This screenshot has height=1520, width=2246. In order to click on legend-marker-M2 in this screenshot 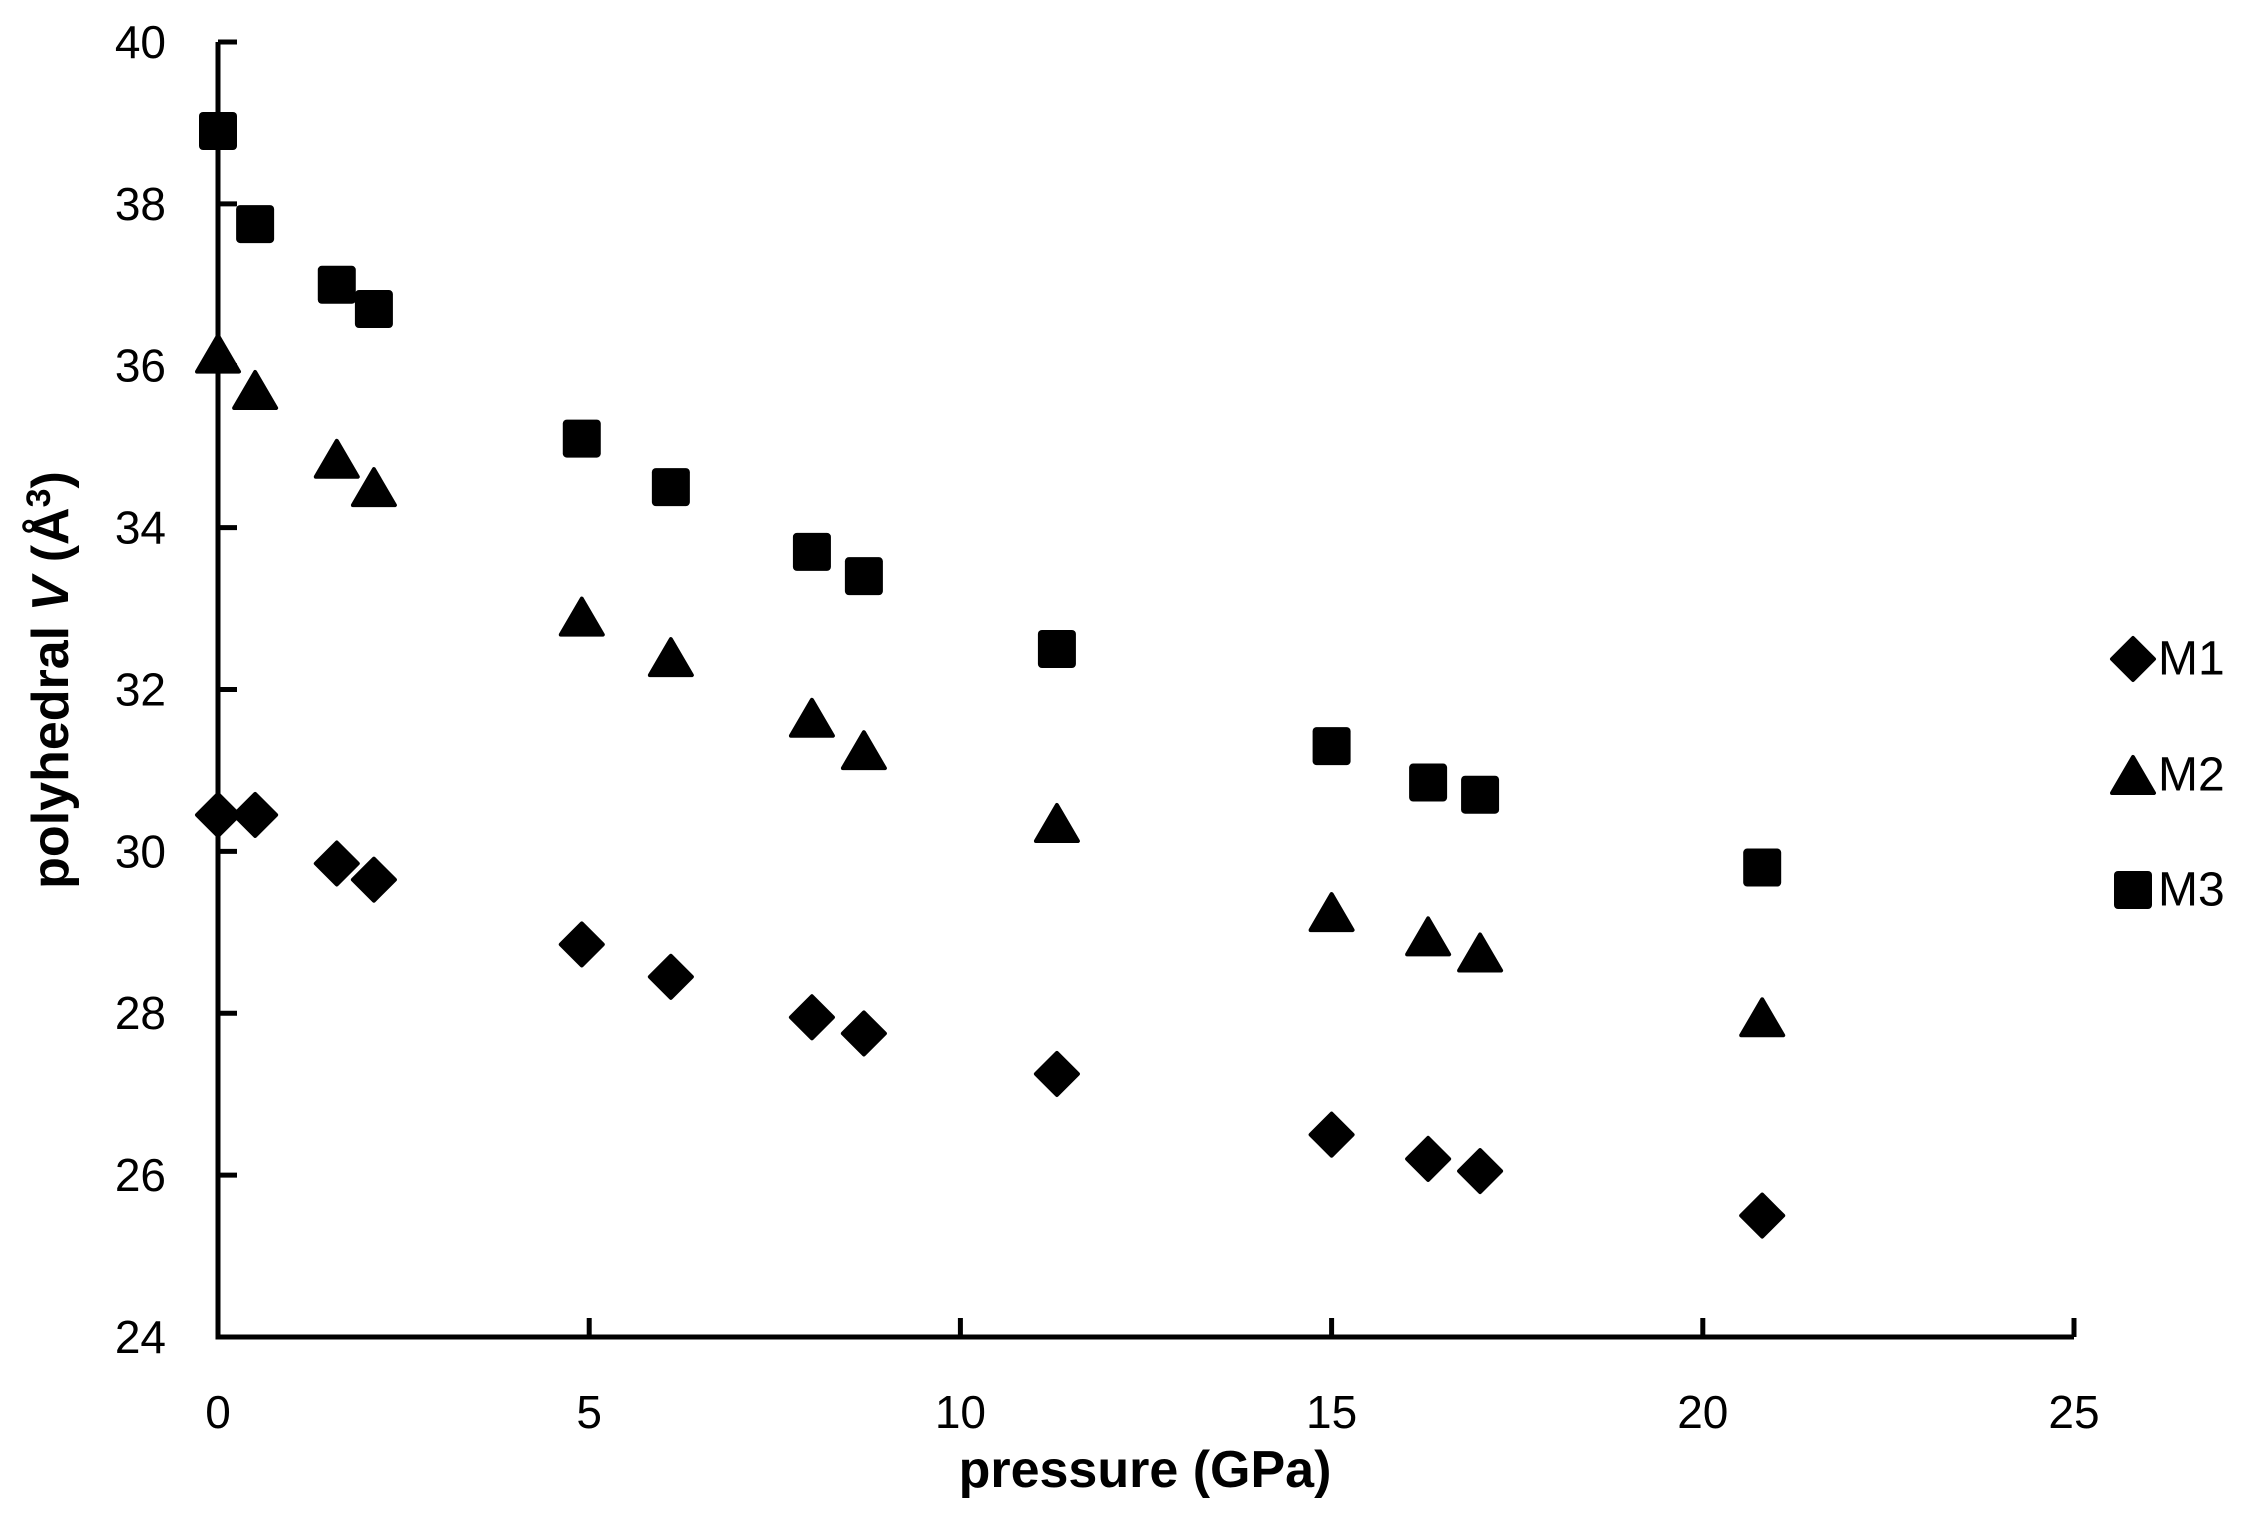, I will do `click(2133, 775)`.